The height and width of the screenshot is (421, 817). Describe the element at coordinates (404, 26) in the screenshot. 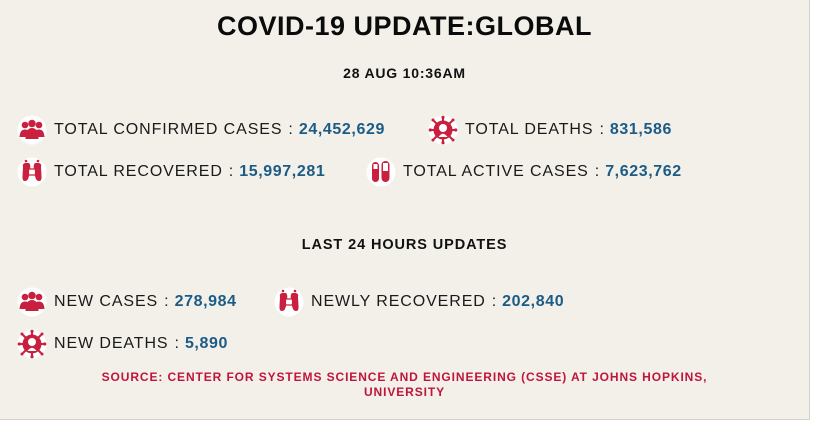

I see `page-title: COVID-19 UPDATE:GLOBAL` at that location.